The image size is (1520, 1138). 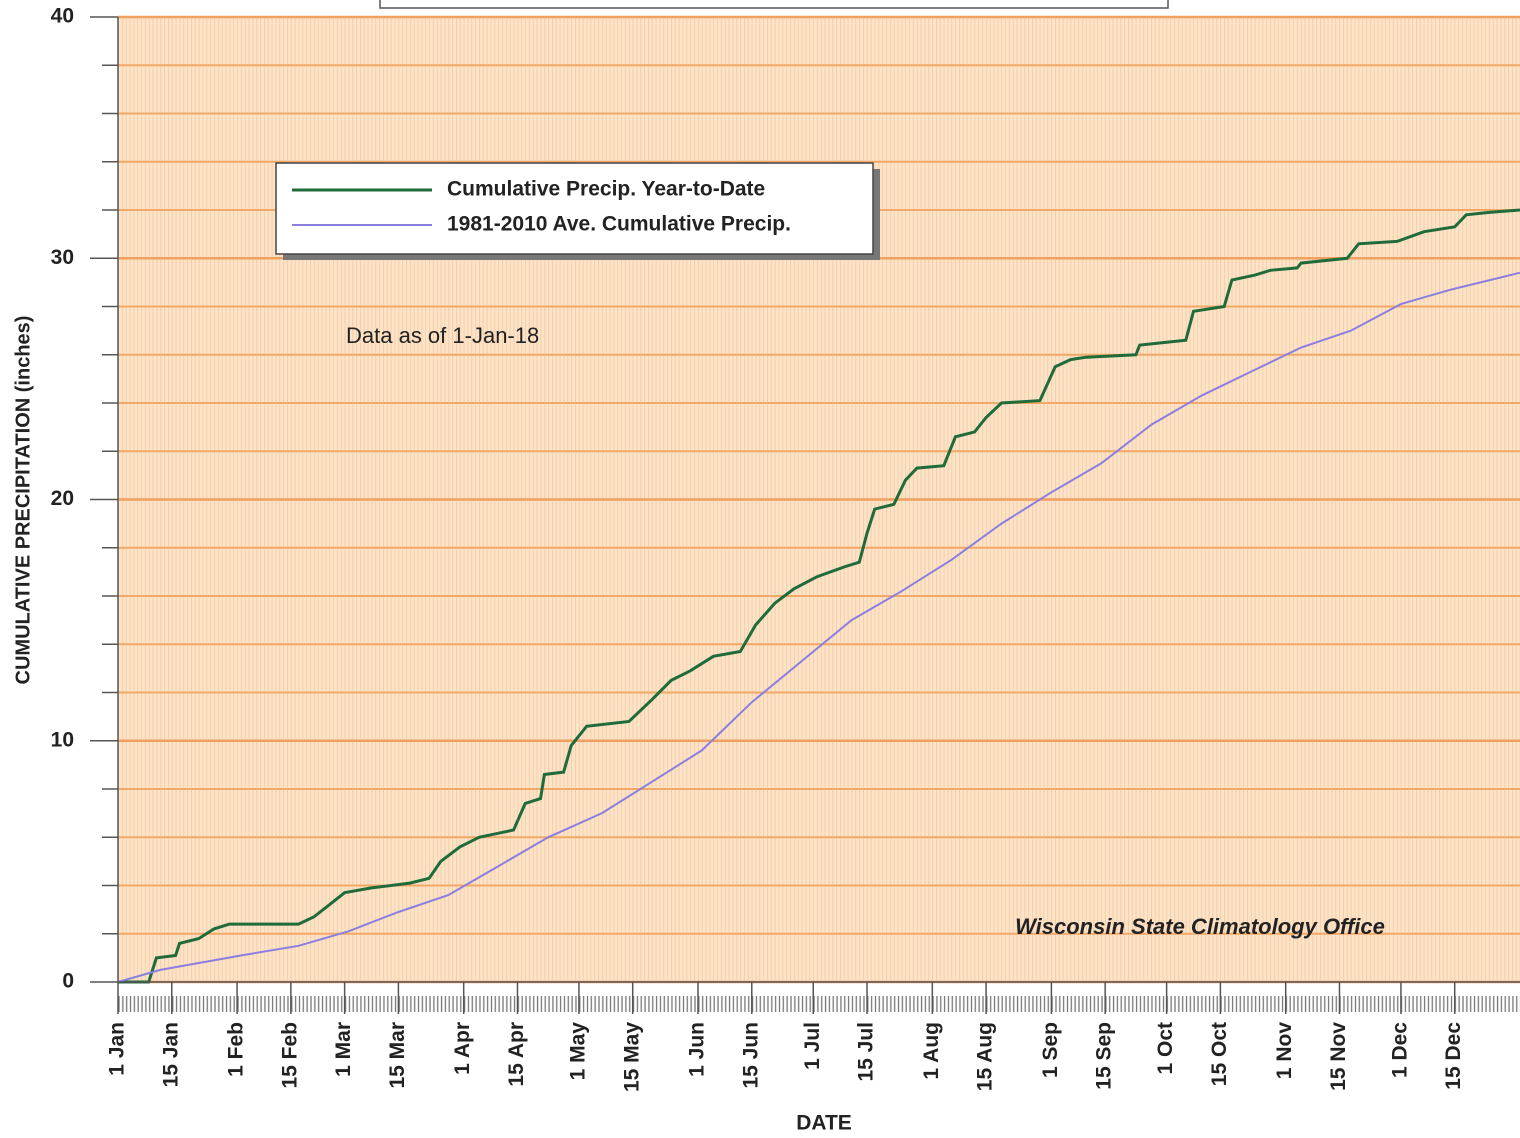 I want to click on x-tick-label: 15 Aug, so click(x=985, y=1056).